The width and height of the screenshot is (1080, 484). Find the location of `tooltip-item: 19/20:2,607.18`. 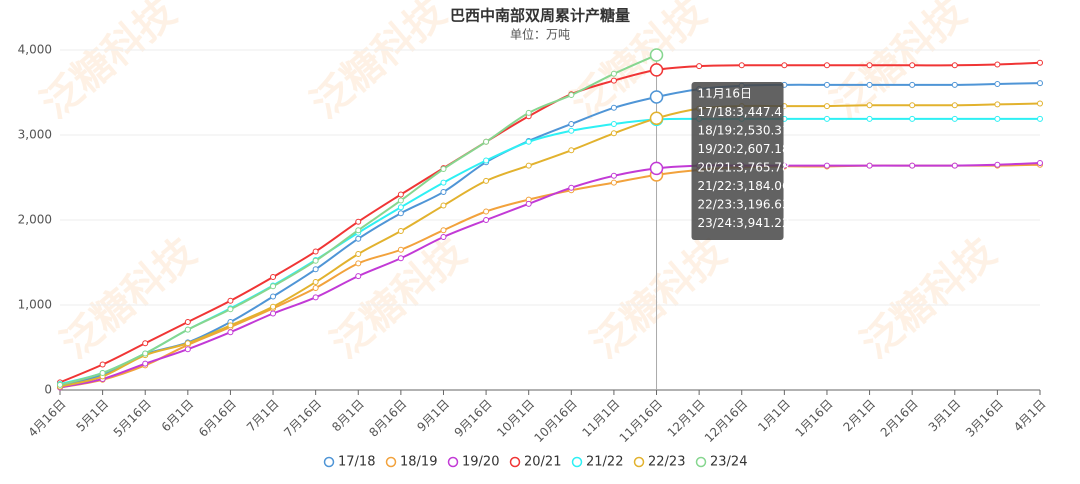

tooltip-item: 19/20:2,607.18 is located at coordinates (744, 149).